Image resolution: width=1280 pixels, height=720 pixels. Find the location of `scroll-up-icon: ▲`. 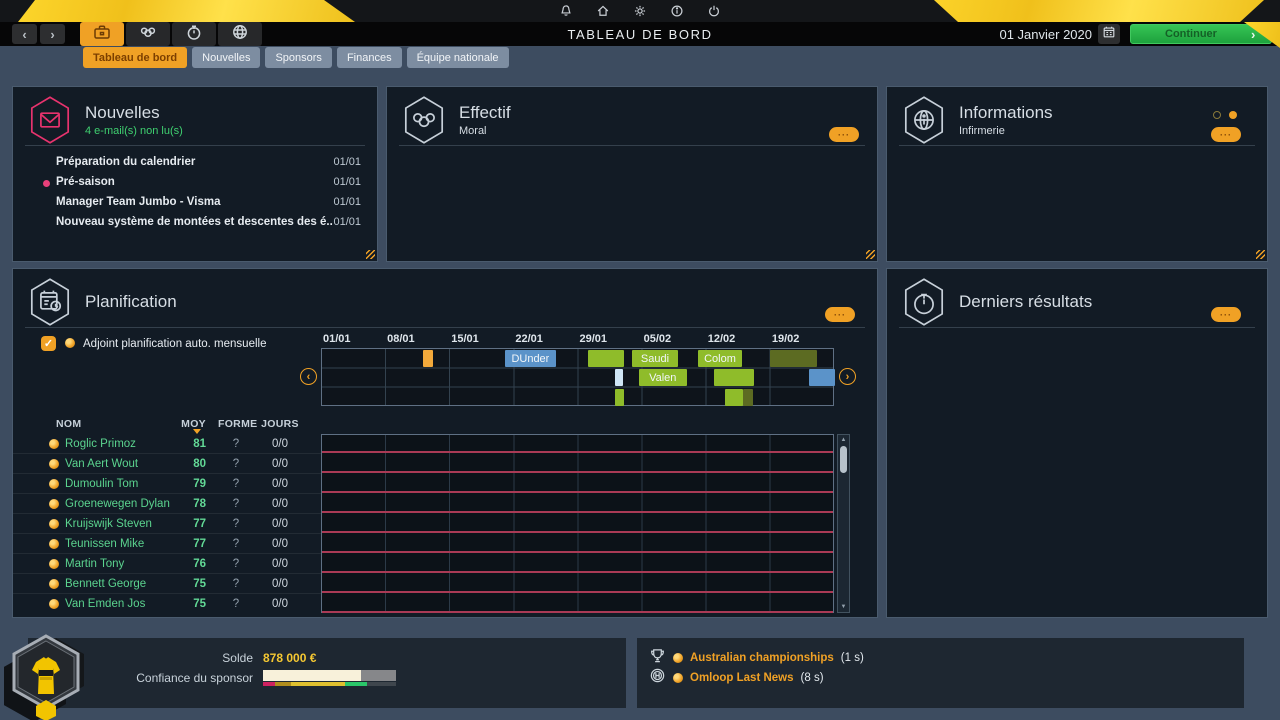

scroll-up-icon: ▲ is located at coordinates (843, 440).